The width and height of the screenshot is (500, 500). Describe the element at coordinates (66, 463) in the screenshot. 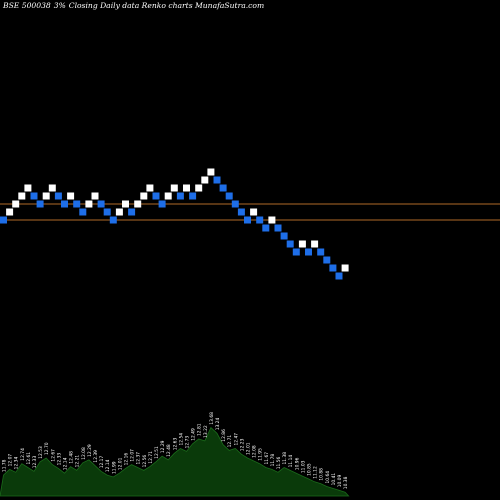

I see `brick-label-10: 12.14` at that location.